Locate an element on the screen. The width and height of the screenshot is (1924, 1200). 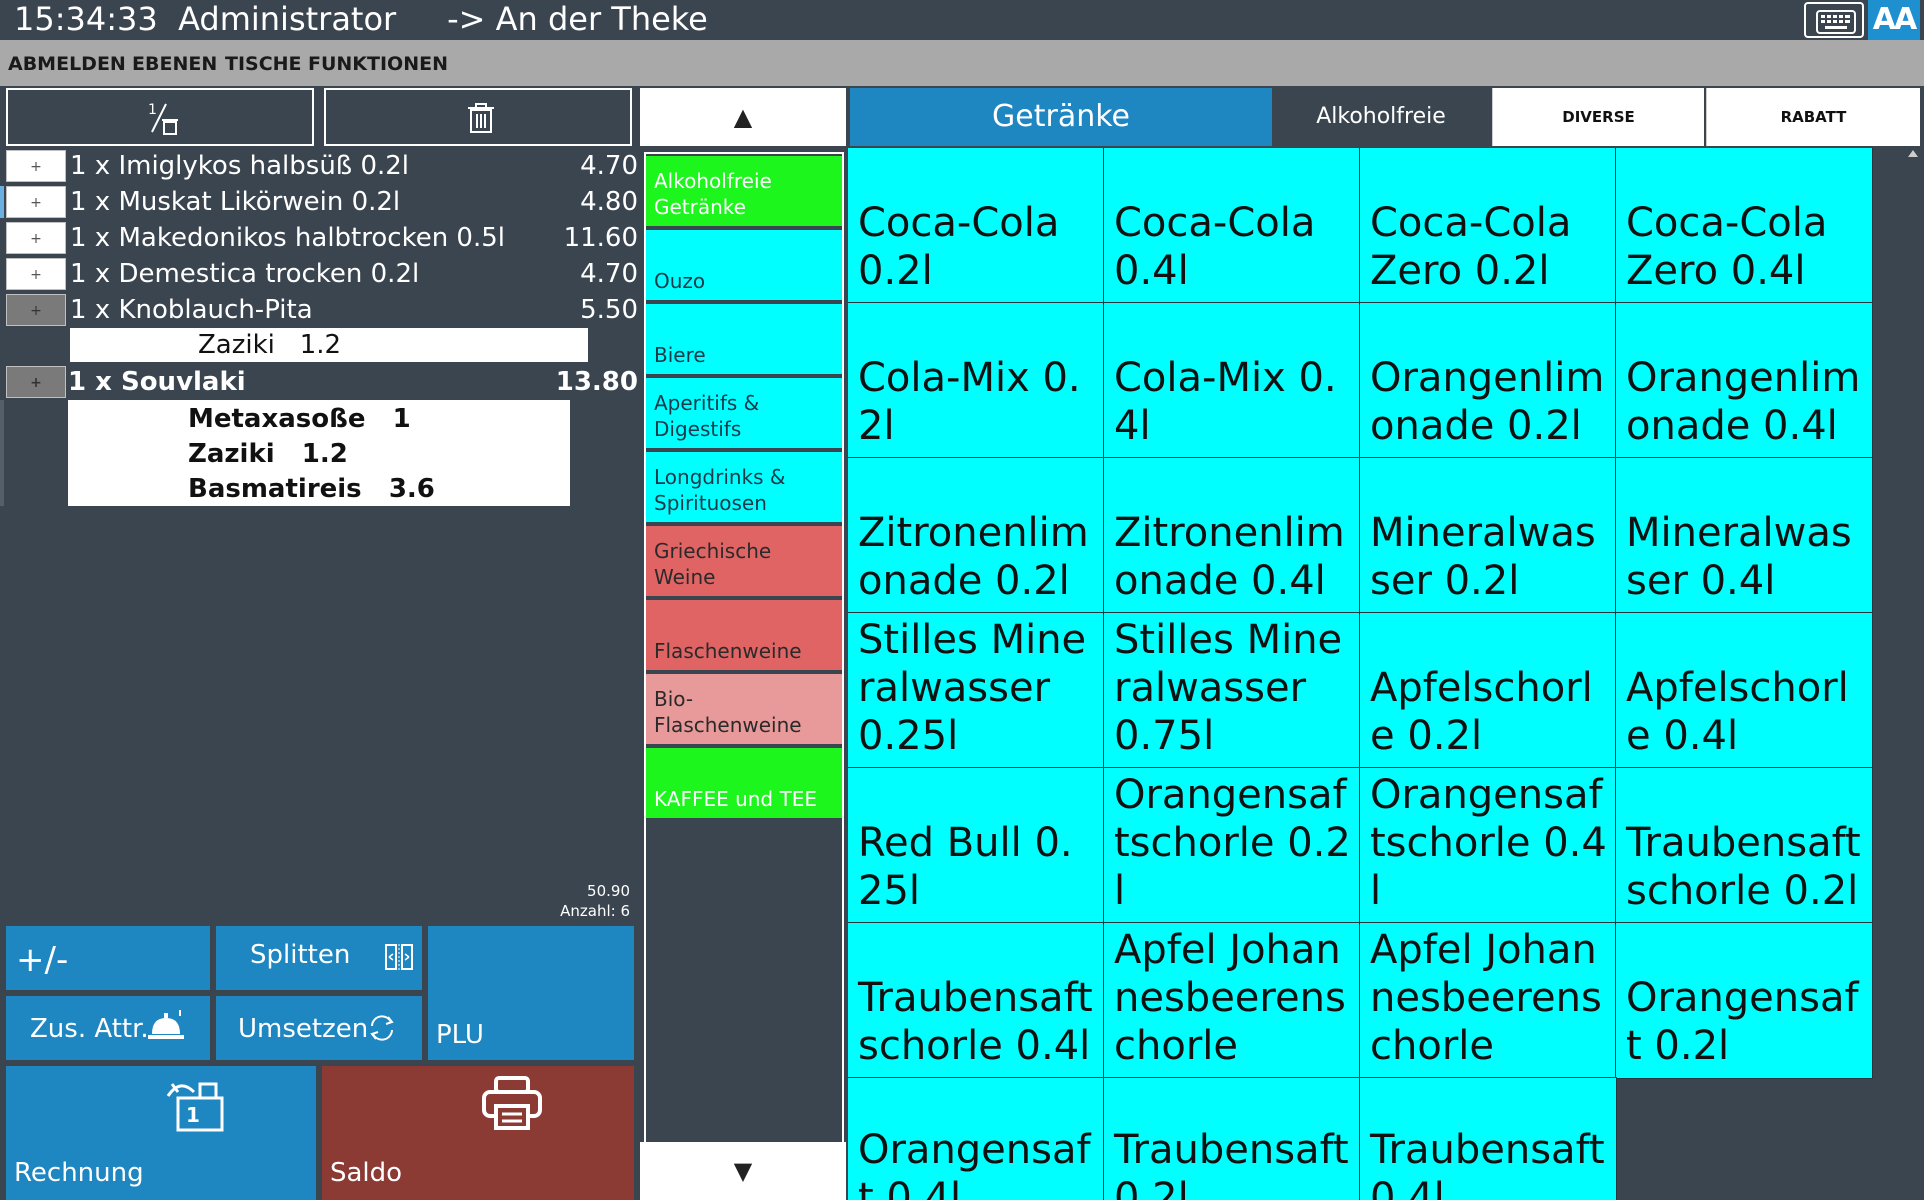
menu-abmelden: ABMELDEN is located at coordinates (67, 64).